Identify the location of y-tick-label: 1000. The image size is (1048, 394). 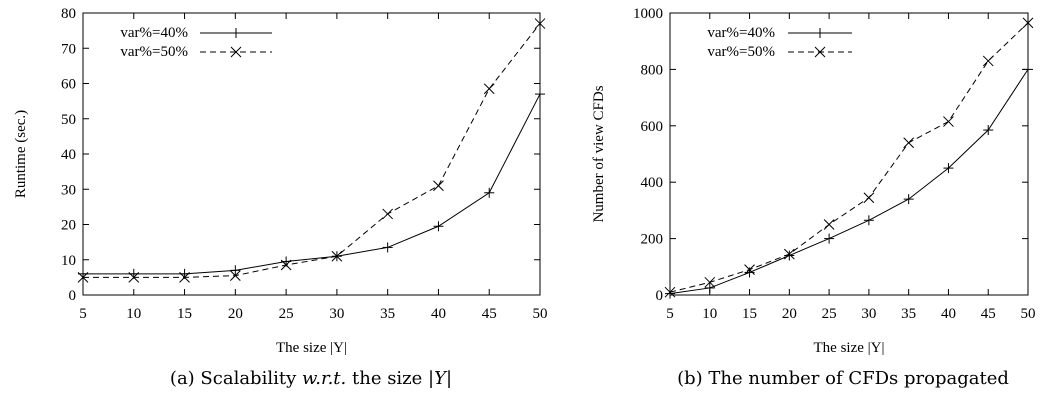
(648, 14).